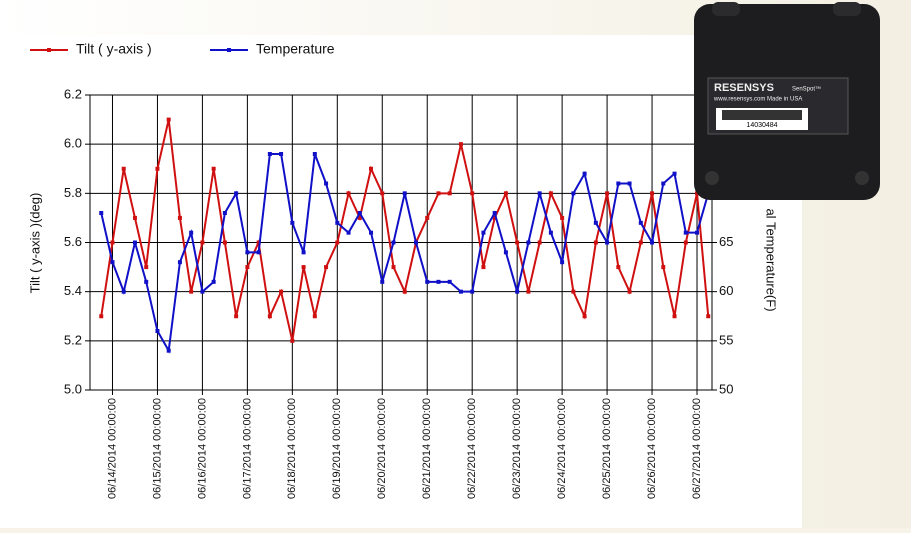 This screenshot has width=911, height=533. I want to click on device-model: SenSpot™, so click(806, 89).